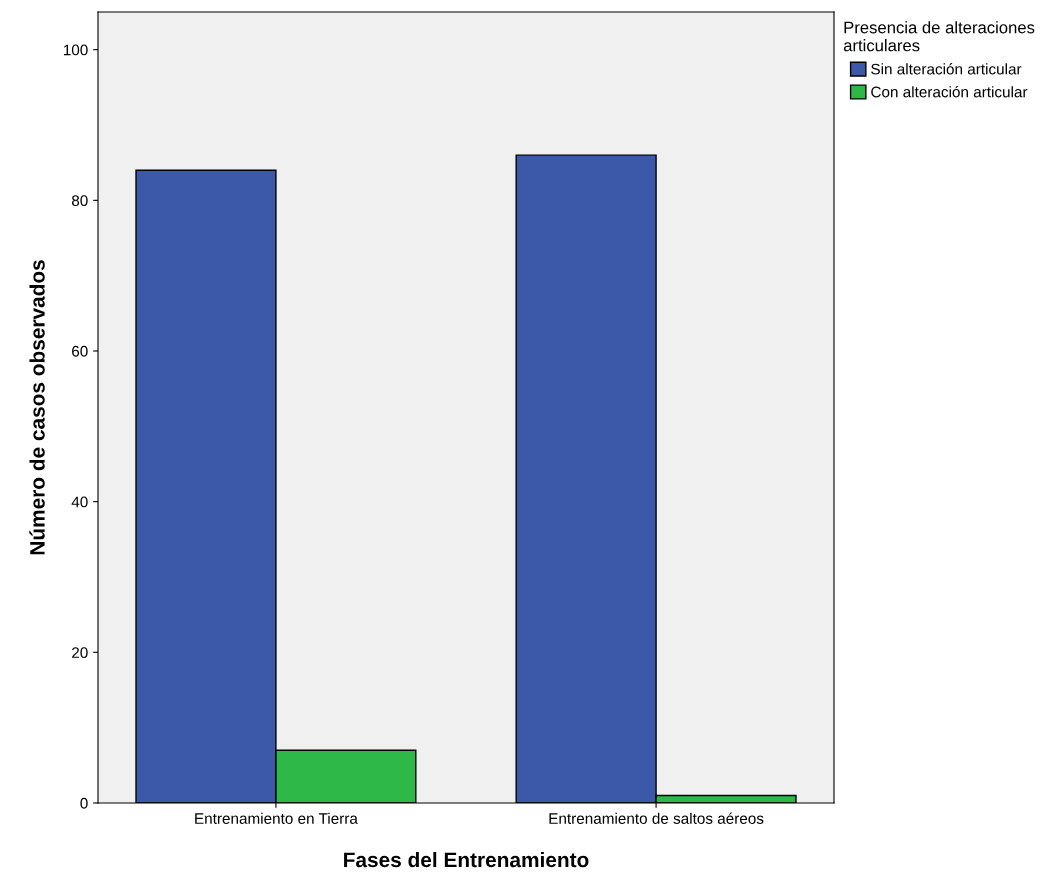  What do you see at coordinates (946, 69) in the screenshot?
I see `legend-label: Sin alteración articular` at bounding box center [946, 69].